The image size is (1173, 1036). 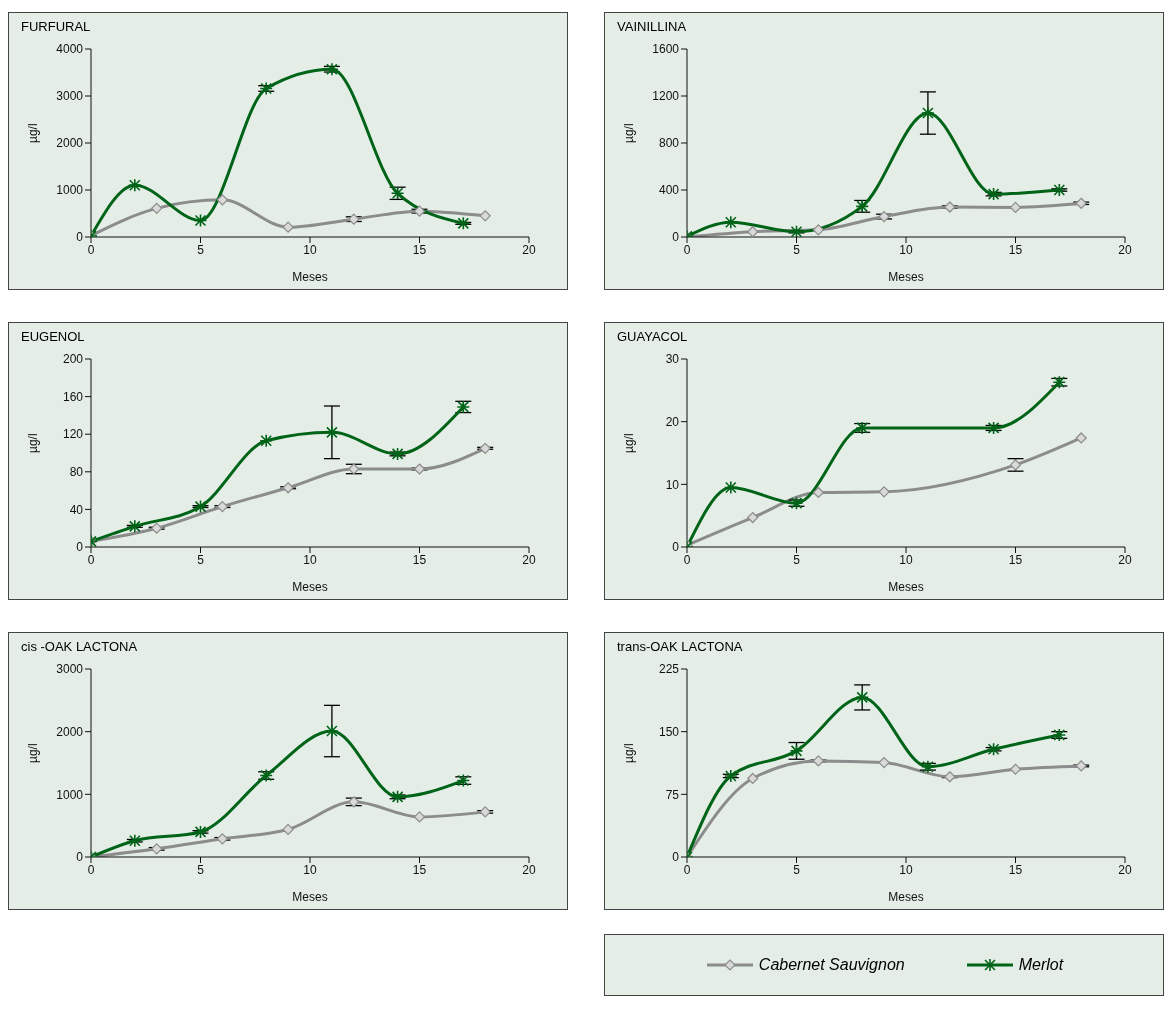 What do you see at coordinates (652, 26) in the screenshot?
I see `chart-title: VAINILLINA` at bounding box center [652, 26].